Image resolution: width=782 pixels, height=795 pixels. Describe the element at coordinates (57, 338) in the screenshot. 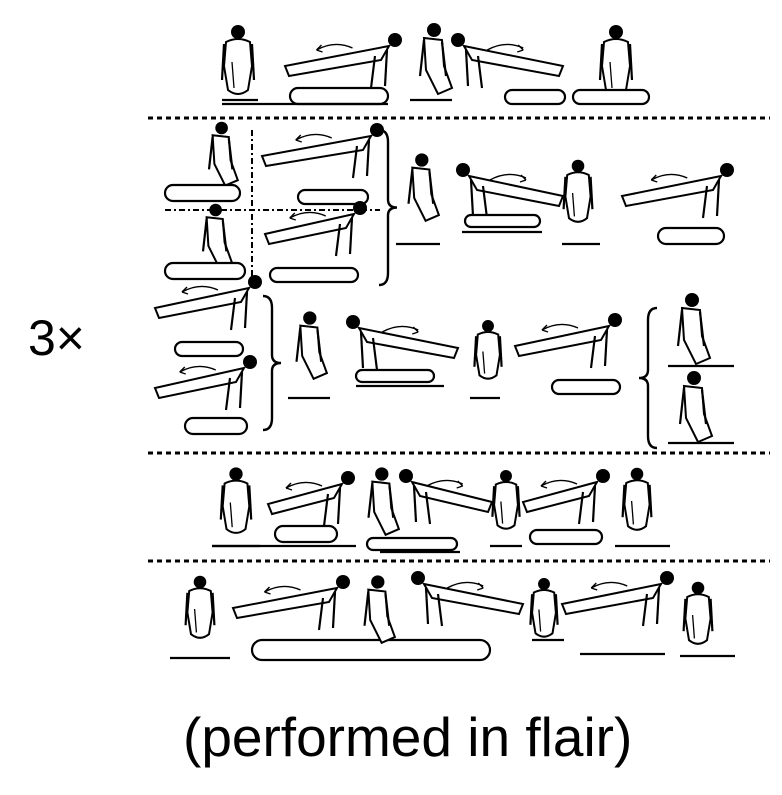

I see `repetition-label: 3×` at that location.